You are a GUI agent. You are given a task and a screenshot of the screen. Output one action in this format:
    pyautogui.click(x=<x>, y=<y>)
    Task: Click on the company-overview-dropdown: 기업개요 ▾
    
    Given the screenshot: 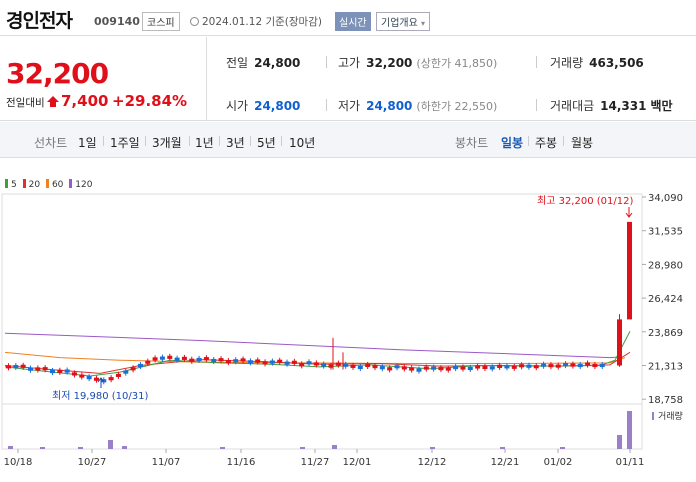 What is the action you would take?
    pyautogui.click(x=403, y=21)
    